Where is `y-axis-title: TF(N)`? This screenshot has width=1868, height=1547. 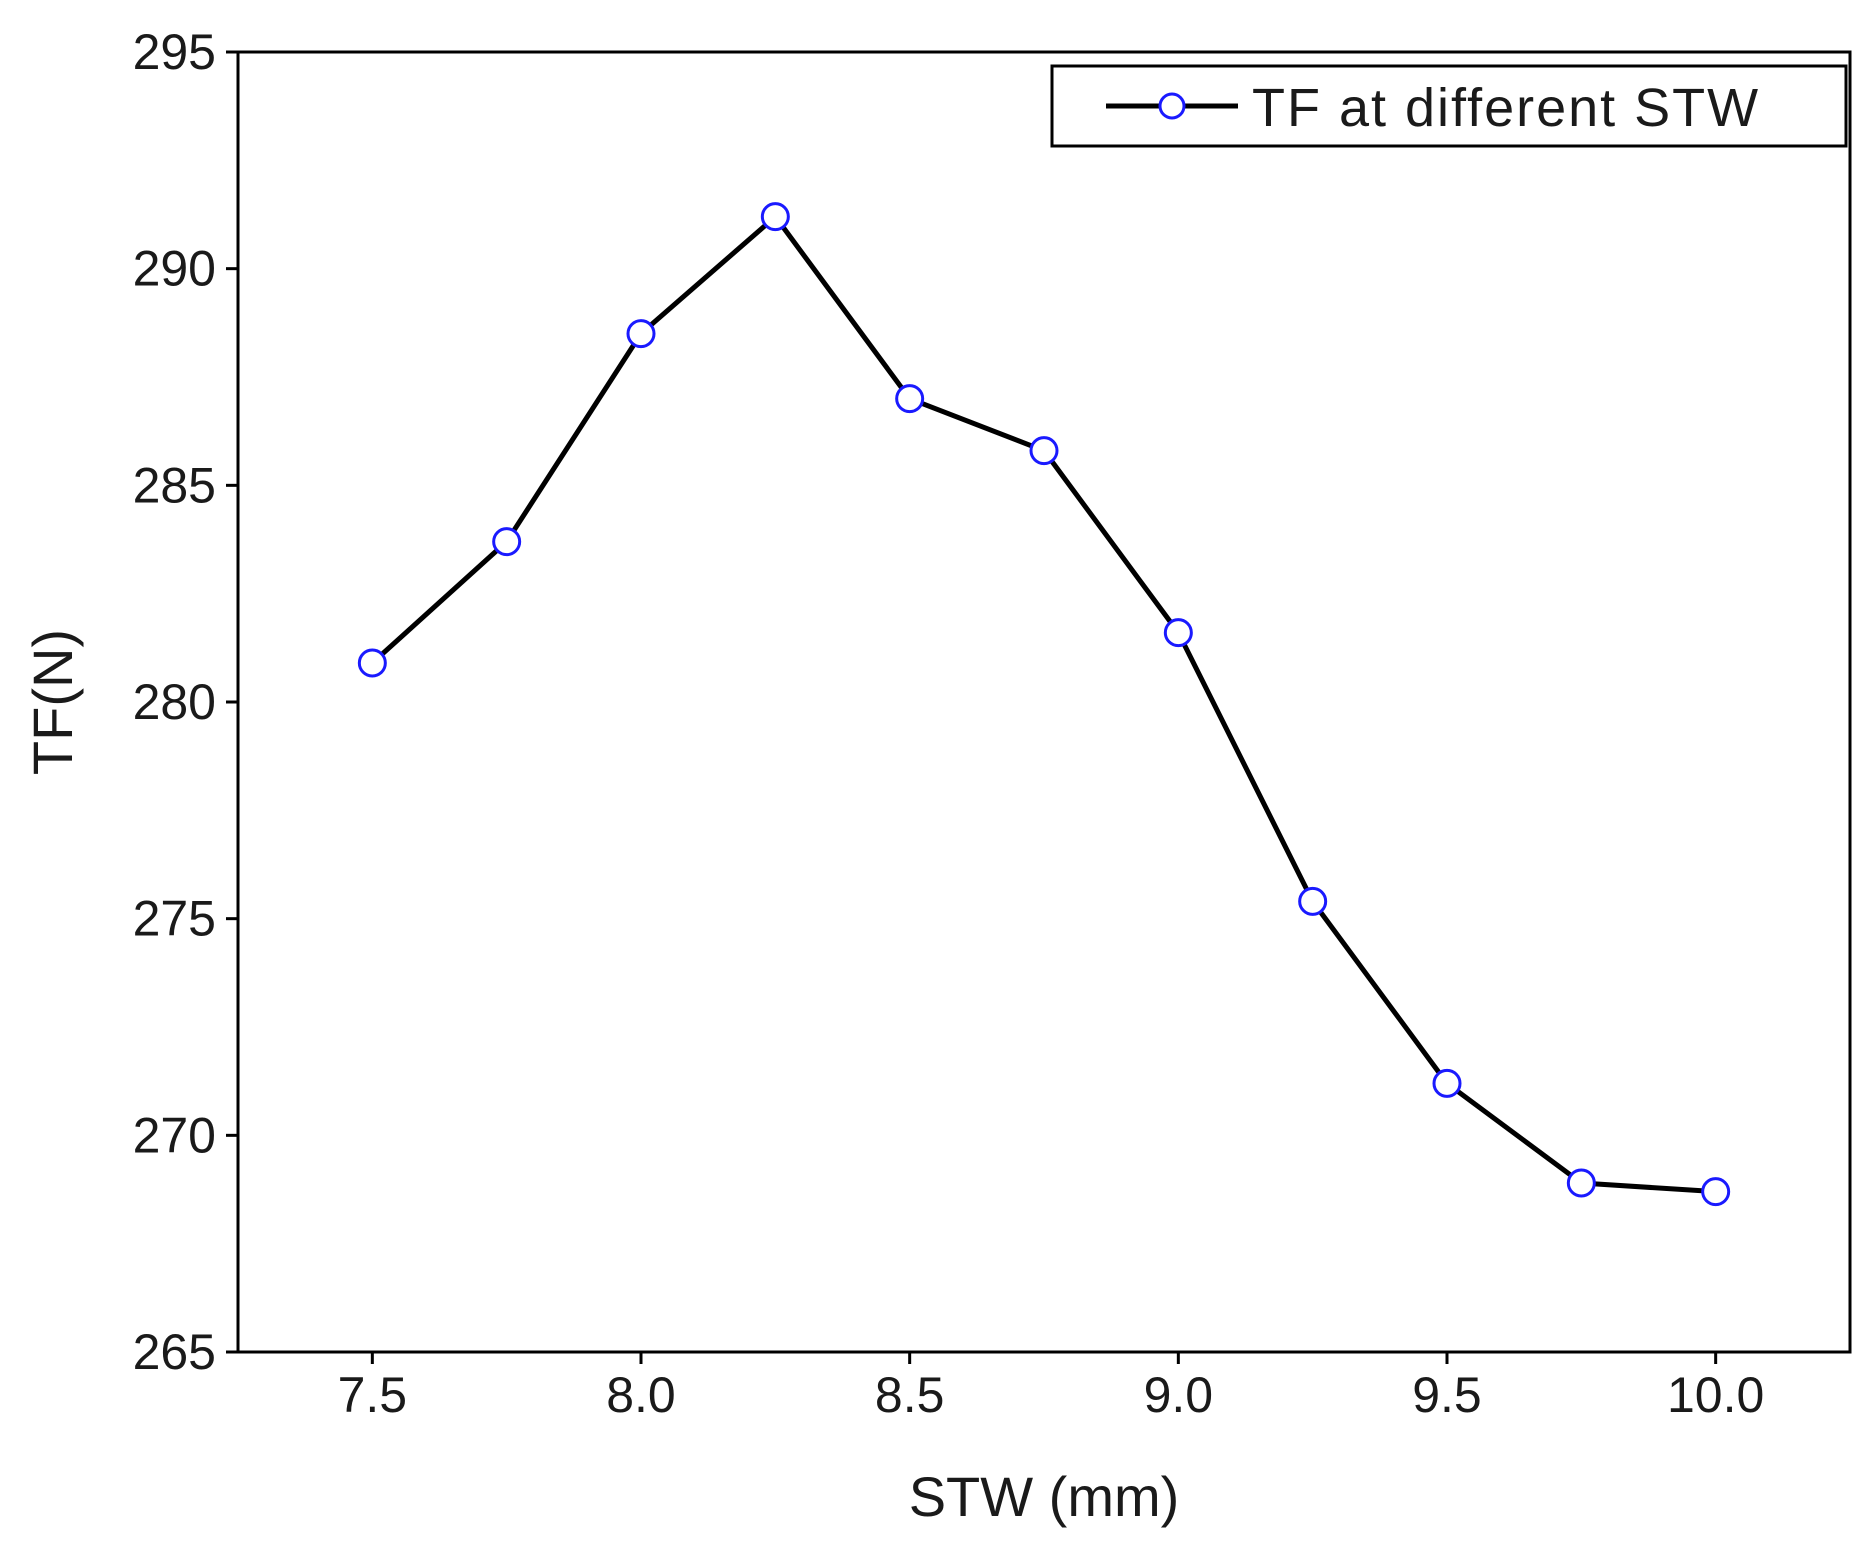
y-axis-title: TF(N) is located at coordinates (52, 702).